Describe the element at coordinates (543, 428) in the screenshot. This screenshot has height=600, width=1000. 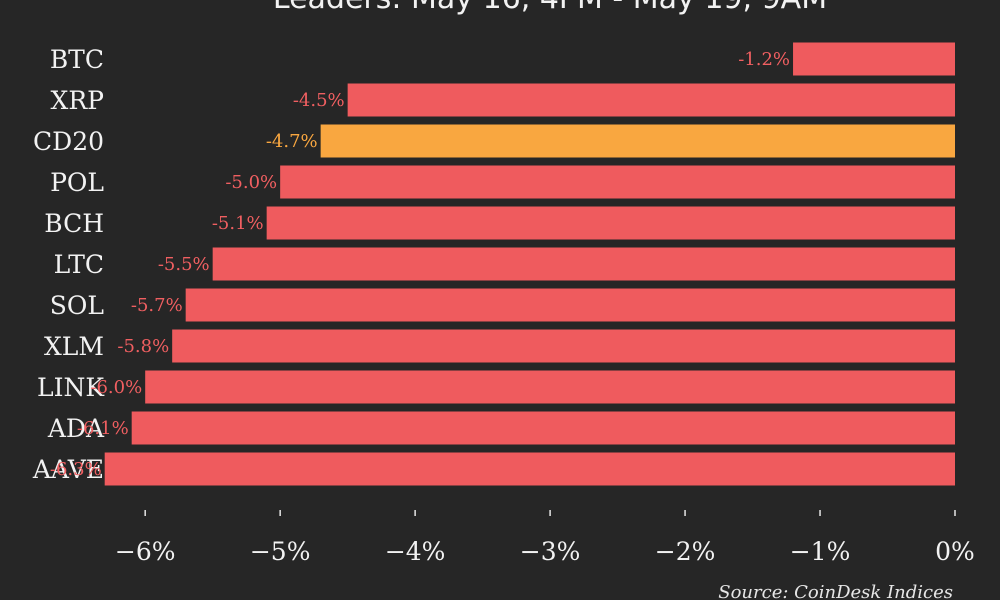
I see `bar-ada` at that location.